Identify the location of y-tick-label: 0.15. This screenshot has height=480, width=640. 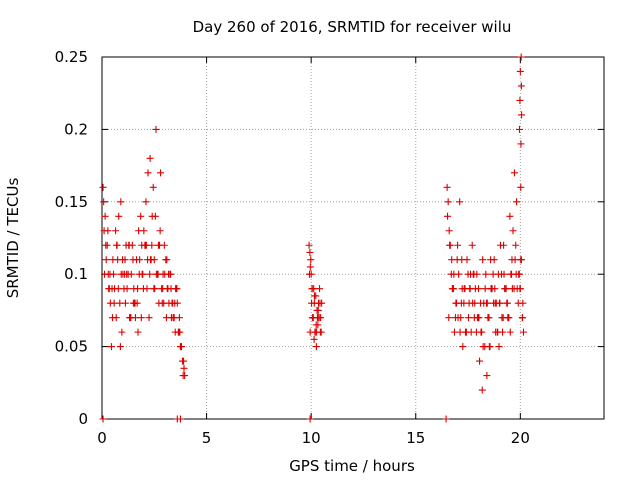
(71, 202).